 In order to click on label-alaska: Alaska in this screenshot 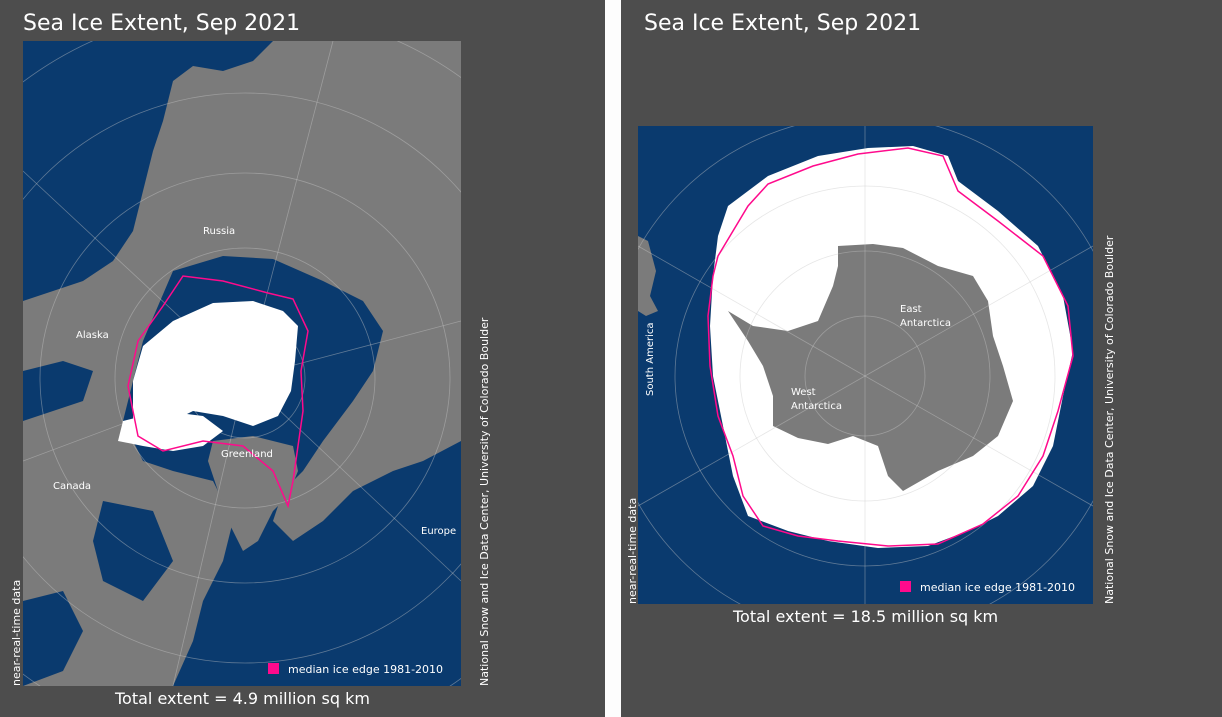, I will do `click(92, 335)`.